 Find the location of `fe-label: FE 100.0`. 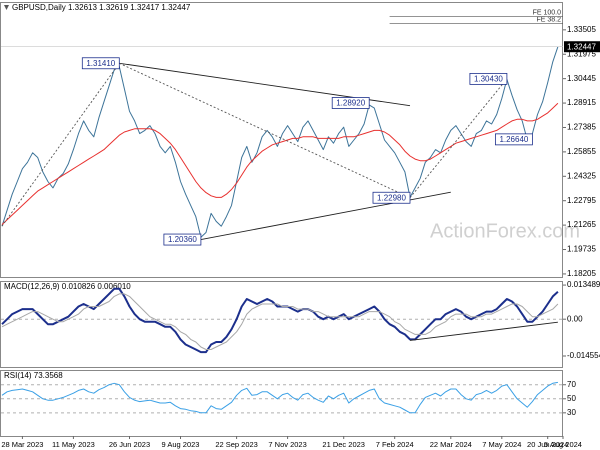

fe-label: FE 100.0 is located at coordinates (547, 13).